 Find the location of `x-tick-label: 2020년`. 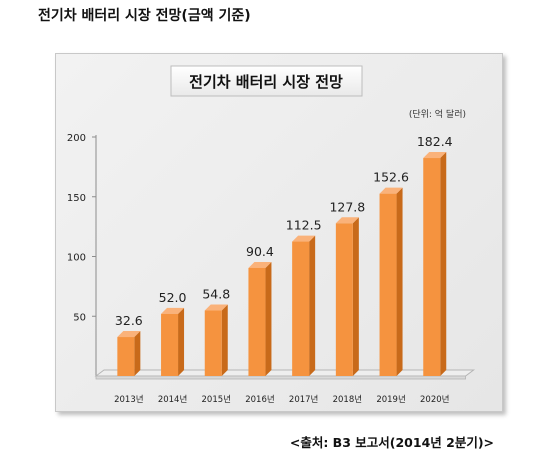

x-tick-label: 2020년 is located at coordinates (434, 399).